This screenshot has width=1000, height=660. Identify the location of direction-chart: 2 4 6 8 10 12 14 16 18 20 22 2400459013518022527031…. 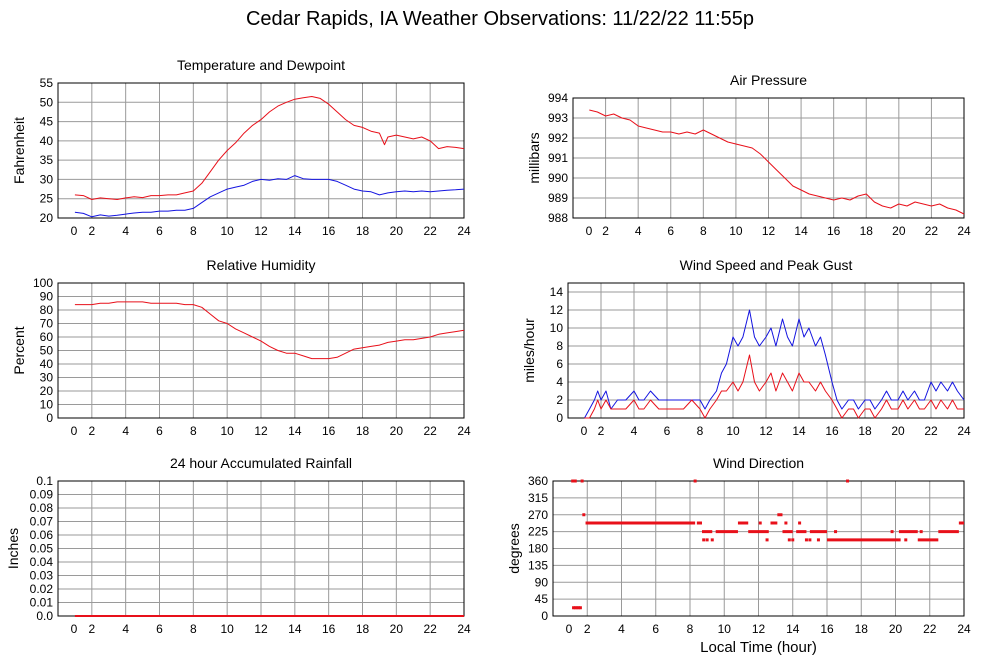
(738, 555).